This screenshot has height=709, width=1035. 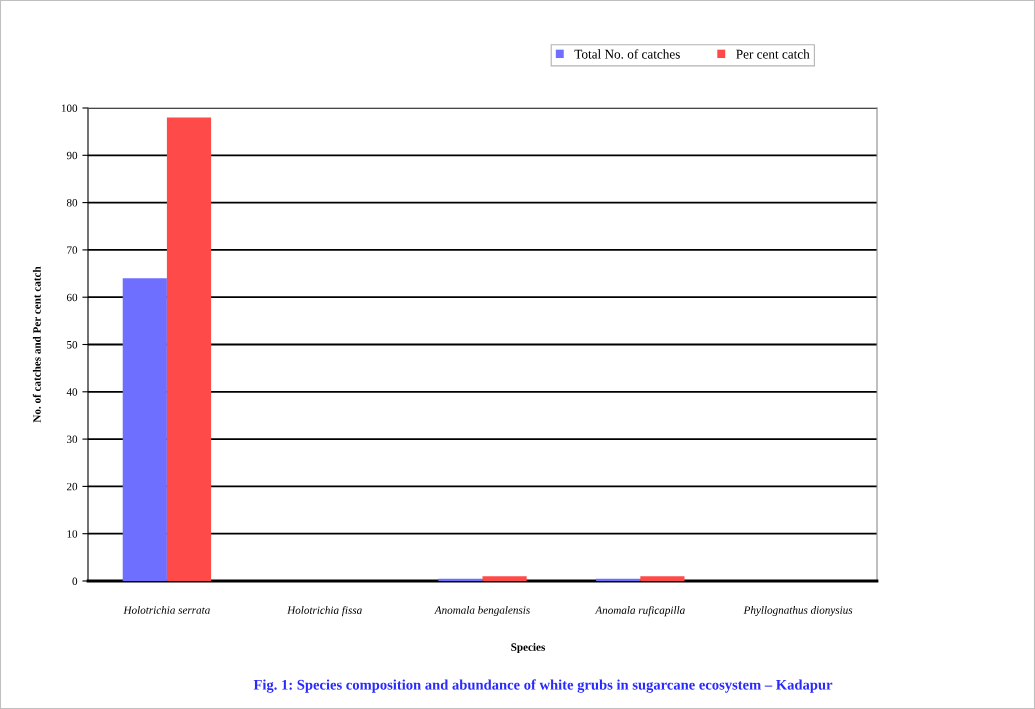 What do you see at coordinates (72, 155) in the screenshot?
I see `y-tick-label: 90` at bounding box center [72, 155].